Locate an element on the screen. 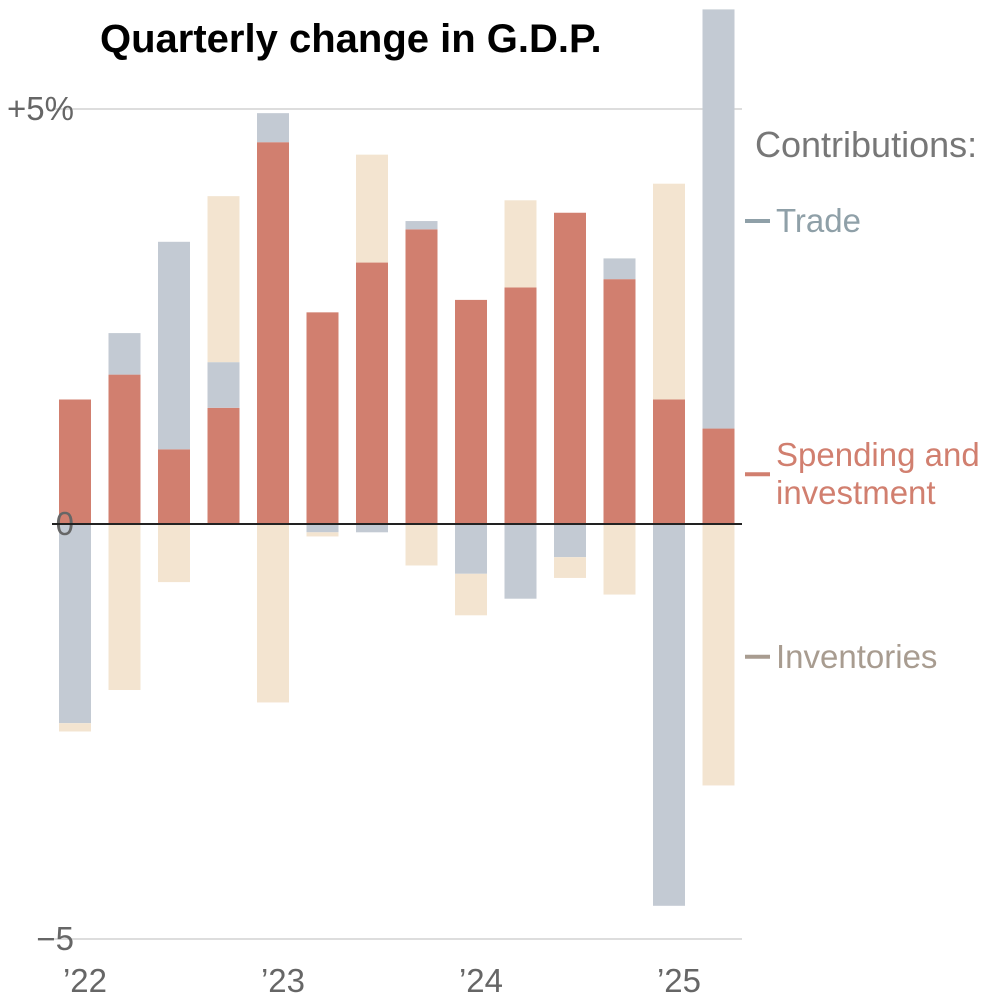 The width and height of the screenshot is (1000, 1000). legend-label-spending: Spending and investment is located at coordinates (878, 473).